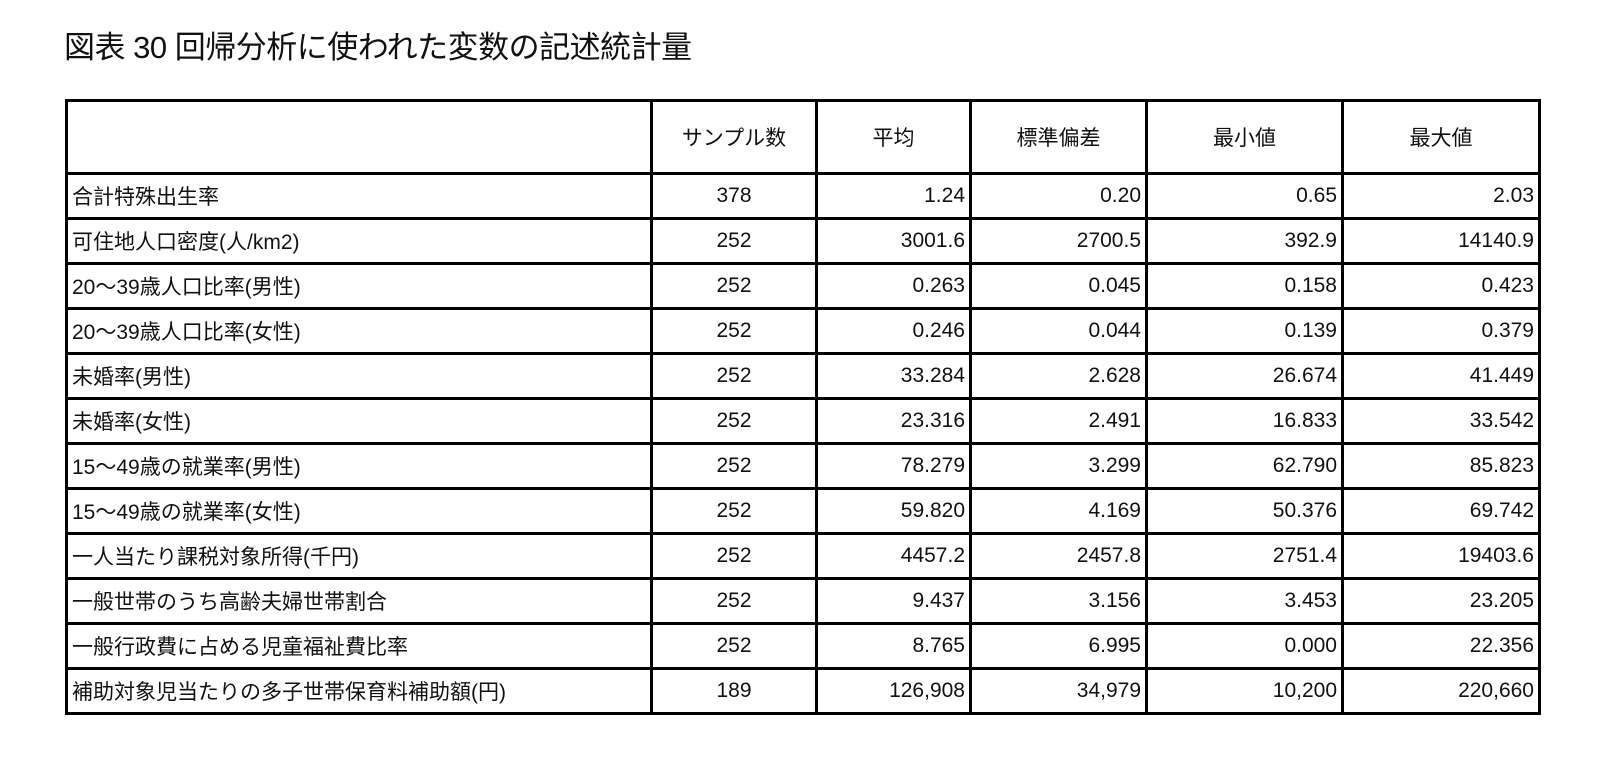  What do you see at coordinates (1441, 691) in the screenshot?
I see `max-value: 220,660` at bounding box center [1441, 691].